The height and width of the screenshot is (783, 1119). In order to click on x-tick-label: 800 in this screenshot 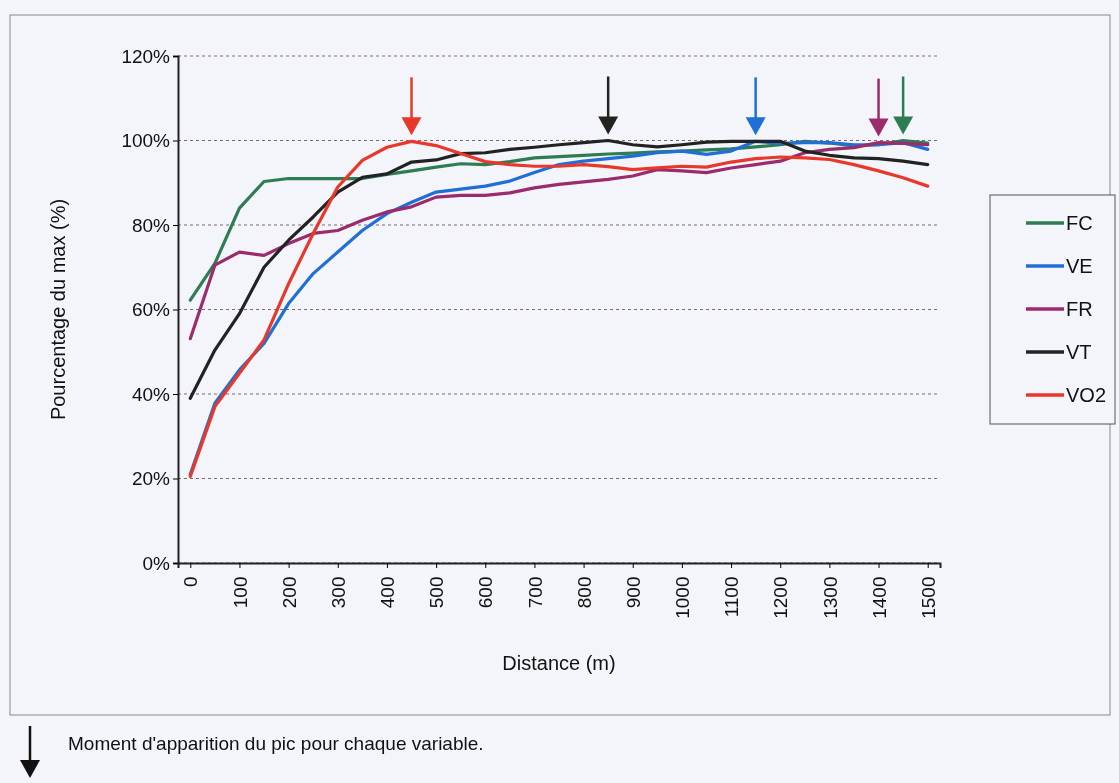, I will do `click(584, 592)`.